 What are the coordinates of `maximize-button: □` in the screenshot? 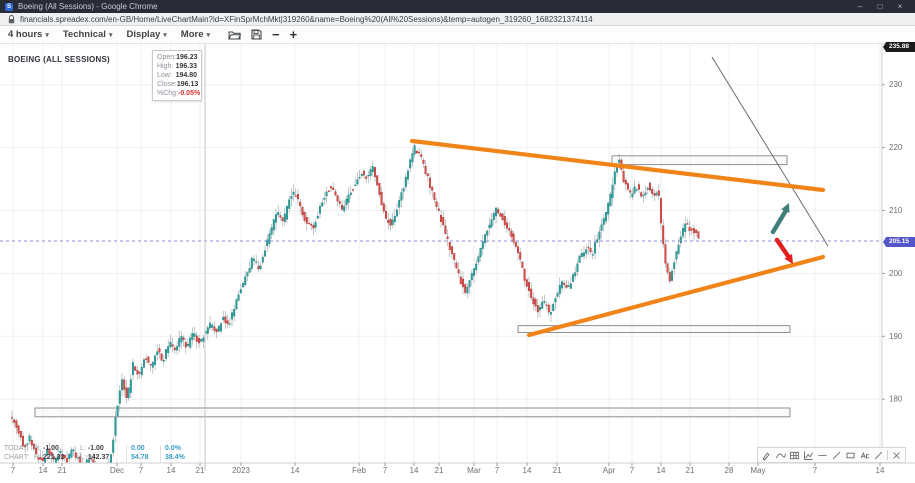 It's located at (880, 6).